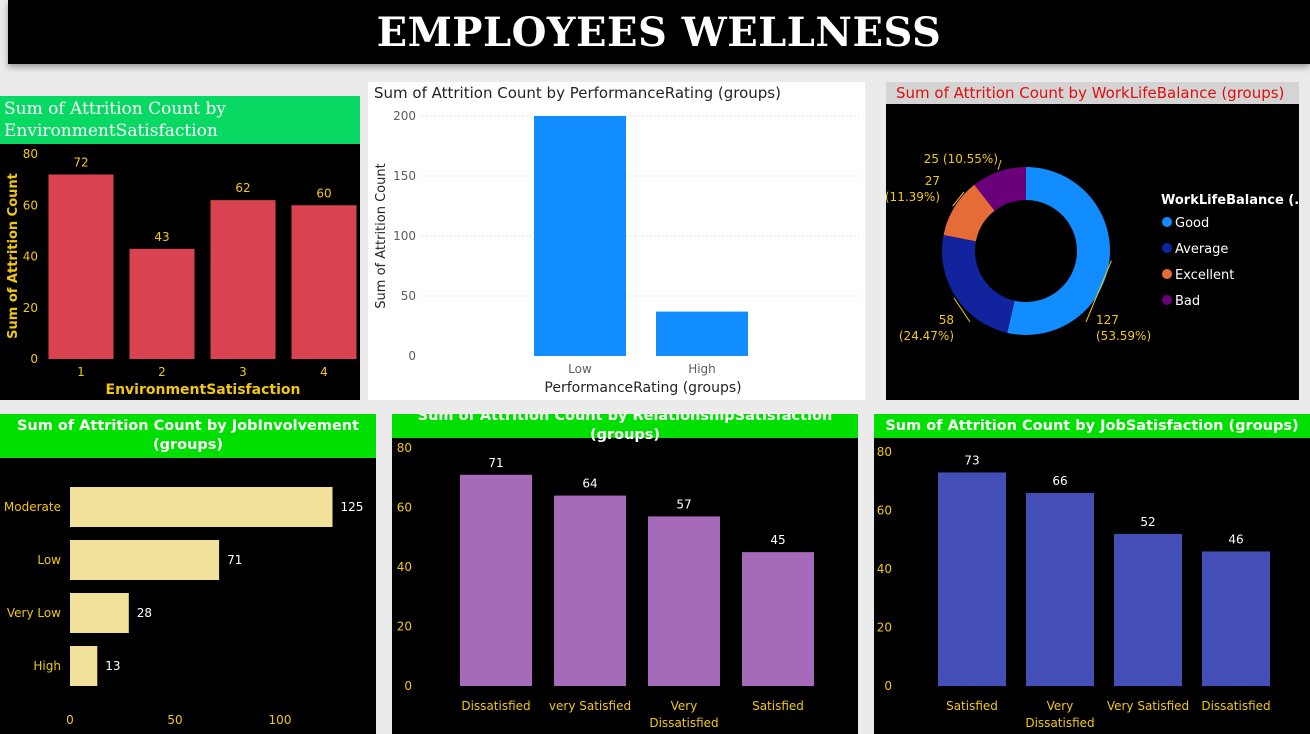  Describe the element at coordinates (404, 236) in the screenshot. I see `y-tick-label: 100` at that location.